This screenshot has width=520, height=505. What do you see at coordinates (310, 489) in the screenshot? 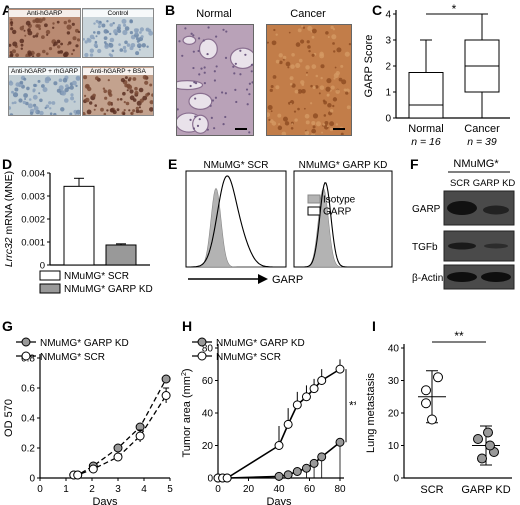
I see `x-tick-label: 60` at bounding box center [310, 489].